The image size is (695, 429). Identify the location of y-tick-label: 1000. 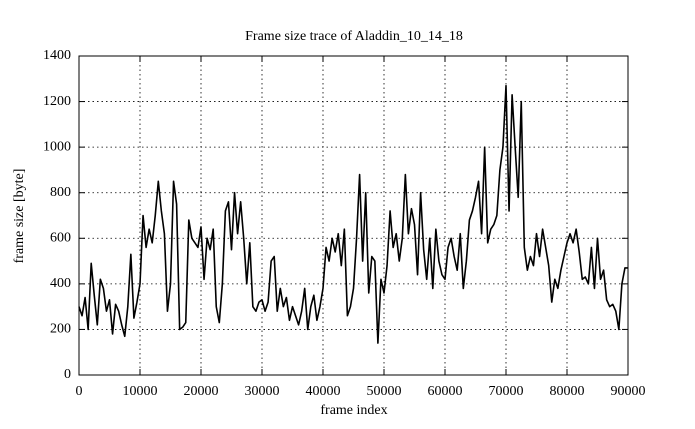
(57, 146).